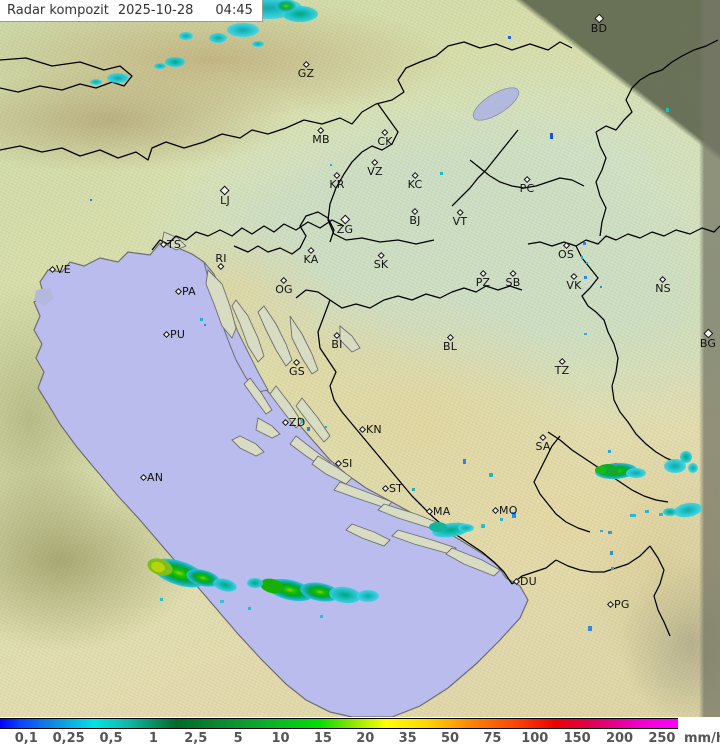 The width and height of the screenshot is (720, 751). Describe the element at coordinates (574, 285) in the screenshot. I see `city-code-label: VK` at that location.